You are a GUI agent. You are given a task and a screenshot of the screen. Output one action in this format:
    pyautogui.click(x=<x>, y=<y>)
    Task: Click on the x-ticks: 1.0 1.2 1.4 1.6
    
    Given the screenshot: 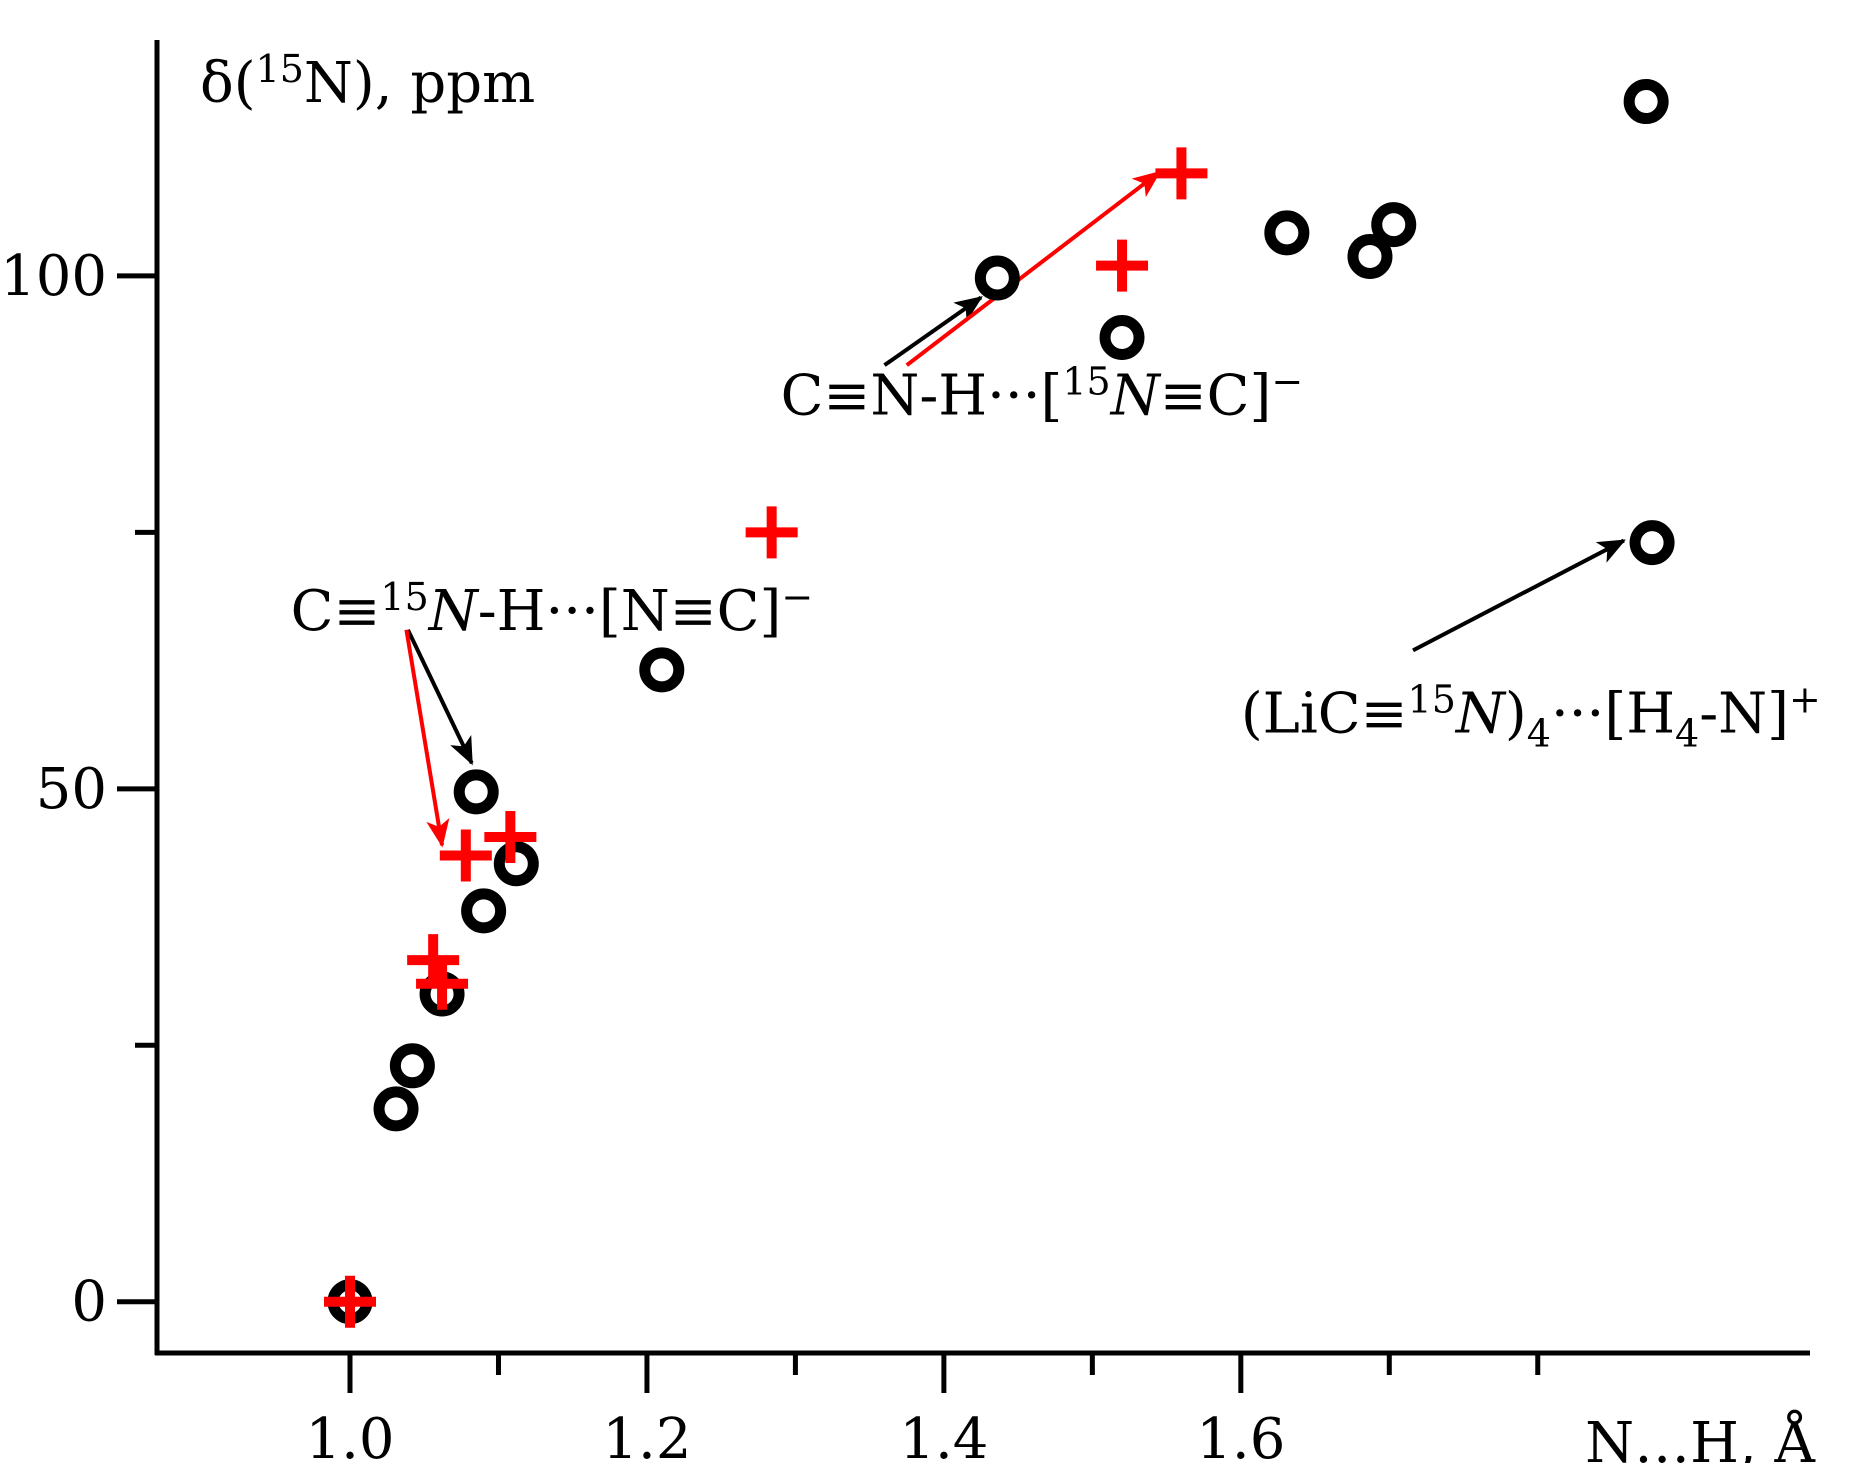 What is the action you would take?
    pyautogui.click(x=923, y=1408)
    